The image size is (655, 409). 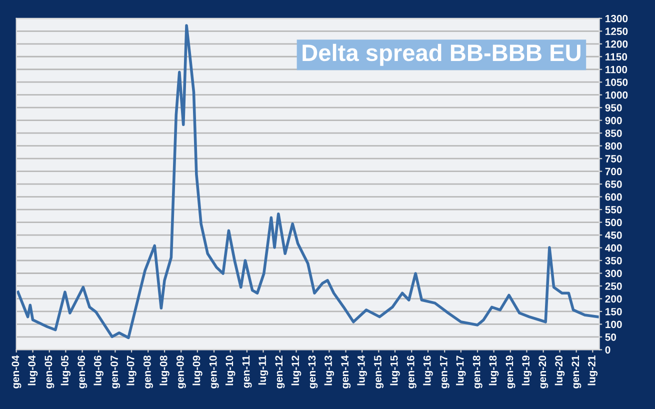 I want to click on x-tick-label: gen-17, so click(x=445, y=372).